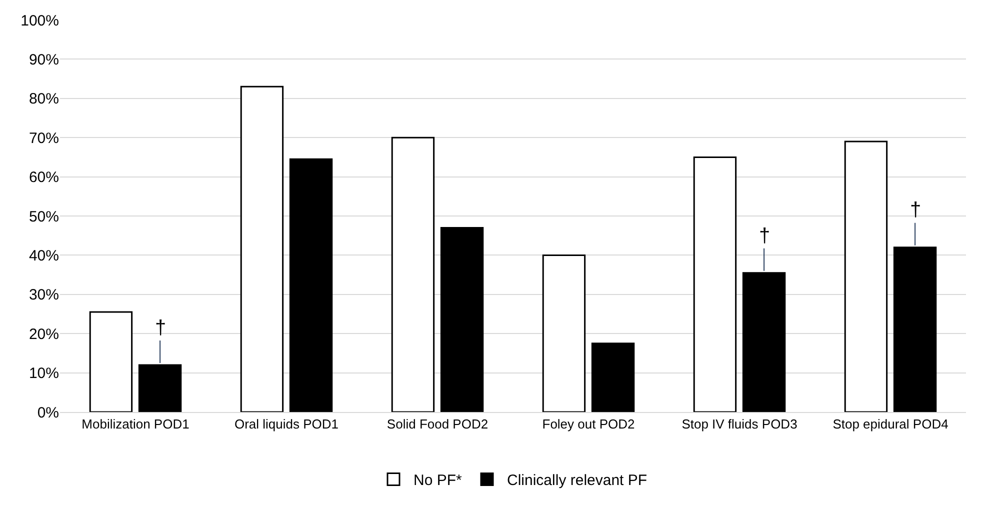  I want to click on y-tick-label: 70%, so click(43, 138).